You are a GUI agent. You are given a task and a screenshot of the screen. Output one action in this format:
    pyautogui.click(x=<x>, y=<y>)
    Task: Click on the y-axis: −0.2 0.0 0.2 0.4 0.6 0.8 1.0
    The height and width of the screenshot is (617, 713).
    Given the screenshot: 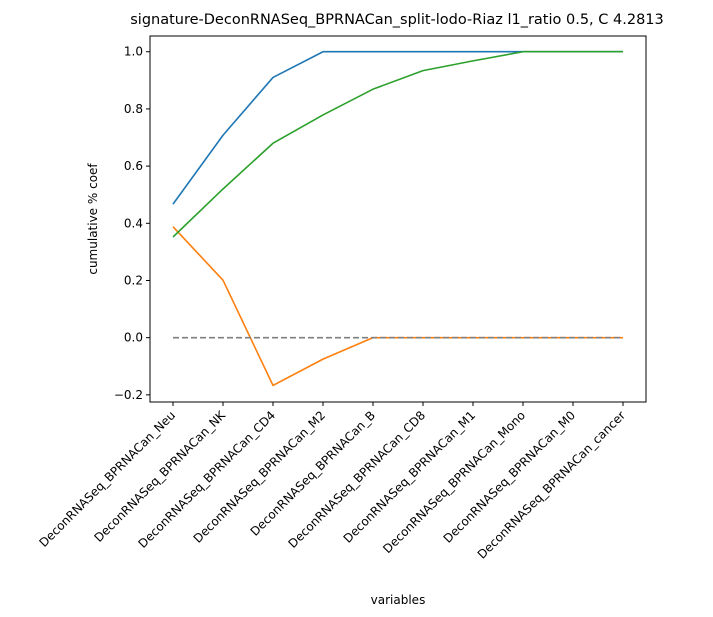 What is the action you would take?
    pyautogui.click(x=132, y=223)
    